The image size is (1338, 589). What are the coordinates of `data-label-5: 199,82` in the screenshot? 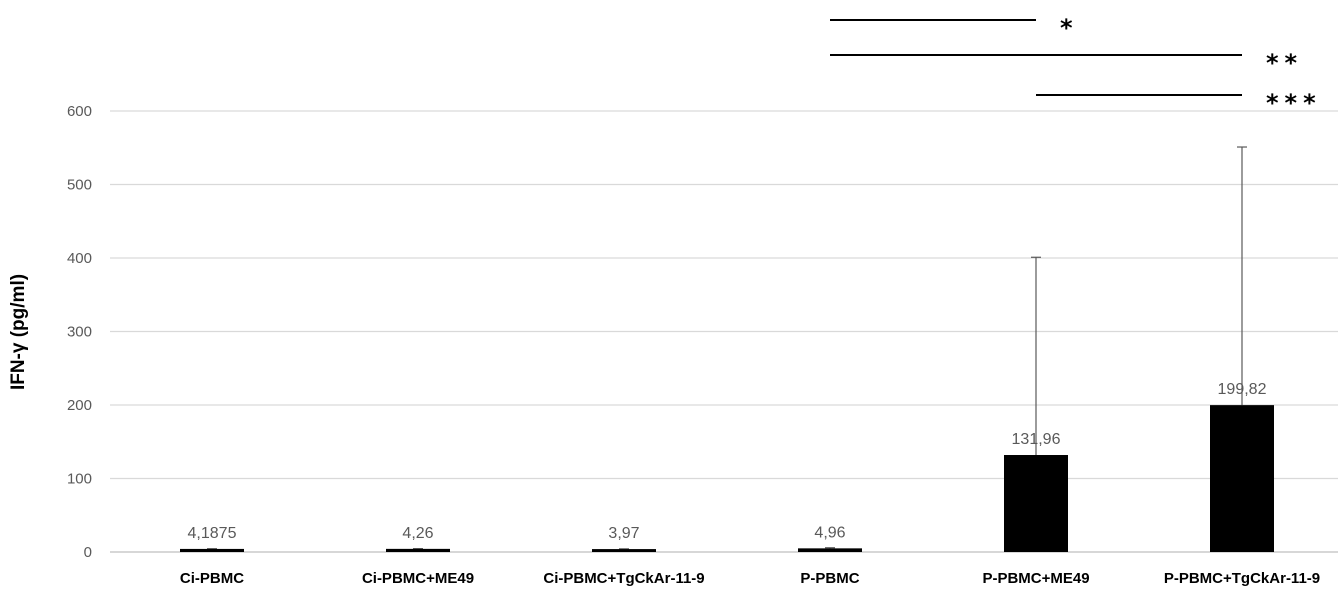 It's located at (1242, 389).